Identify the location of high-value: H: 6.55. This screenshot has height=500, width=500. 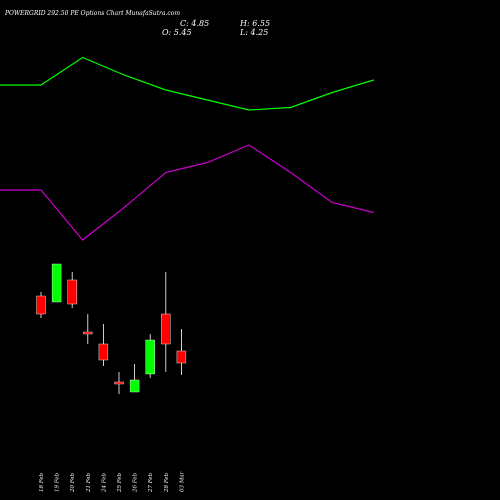
(254, 23).